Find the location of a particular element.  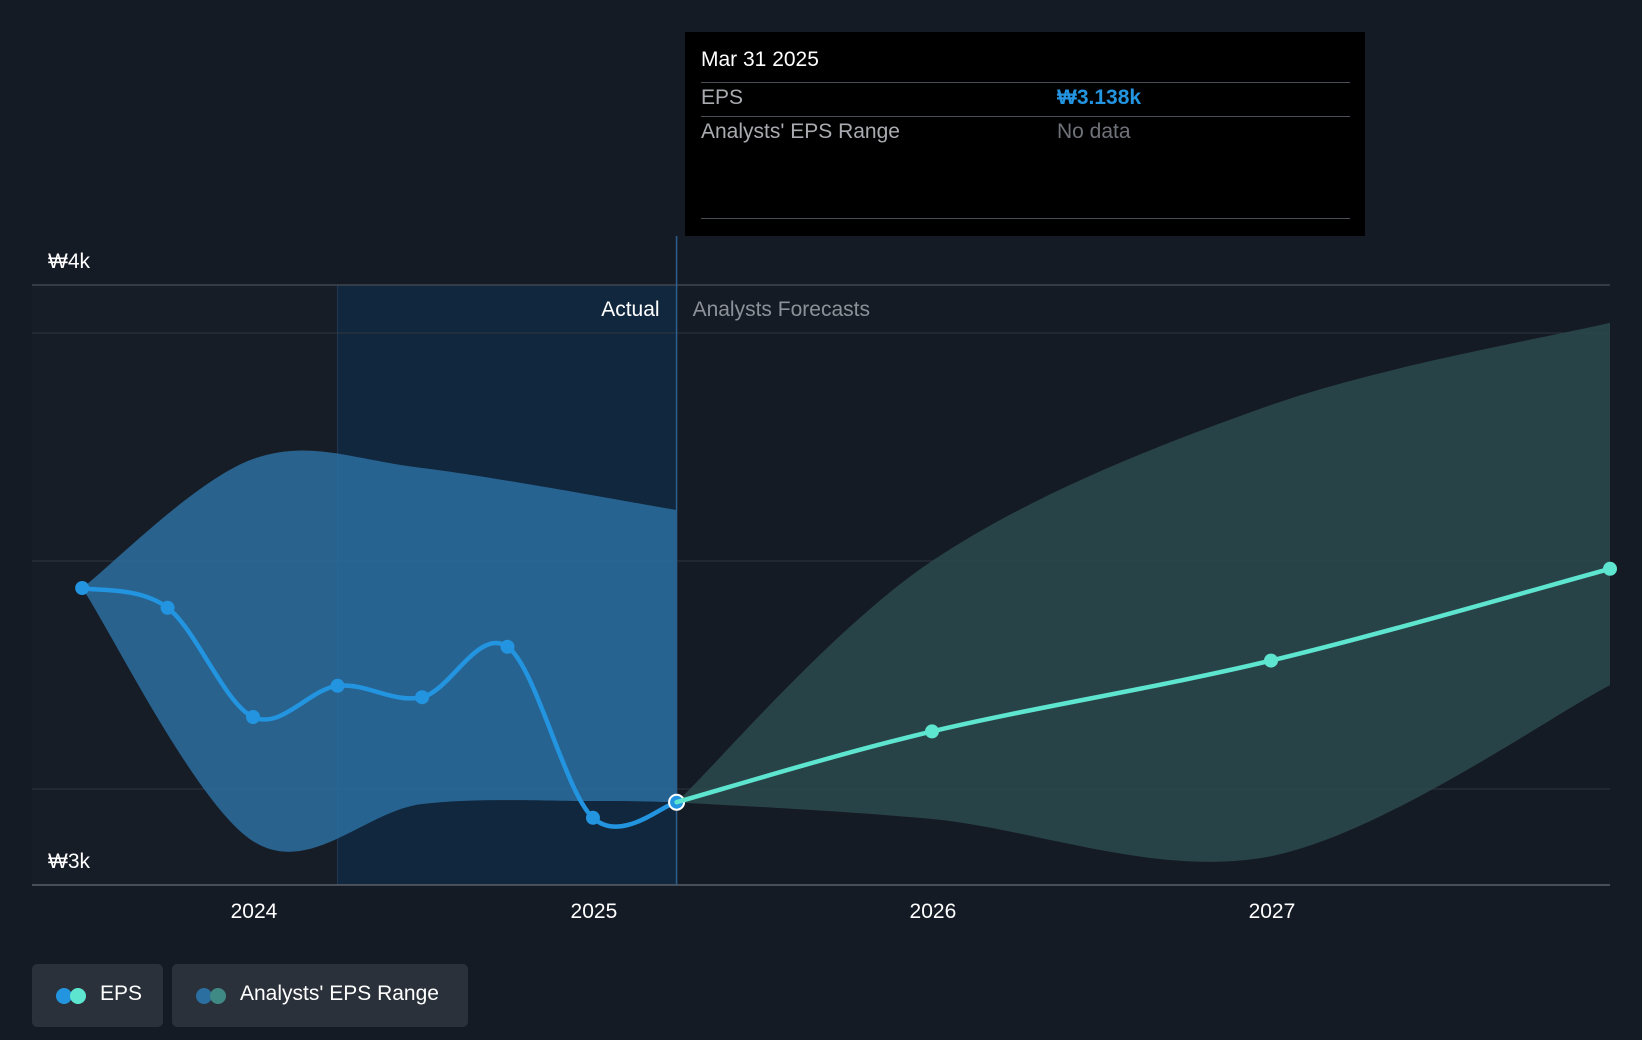

tooltip-range-label: Analysts' EPS Range is located at coordinates (800, 131).